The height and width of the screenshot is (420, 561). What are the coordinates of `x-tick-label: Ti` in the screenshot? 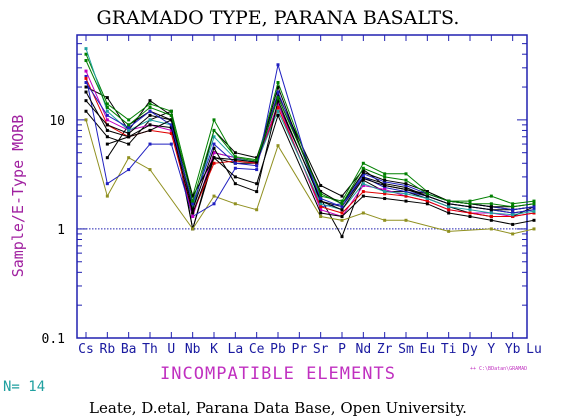 It's located at (449, 349).